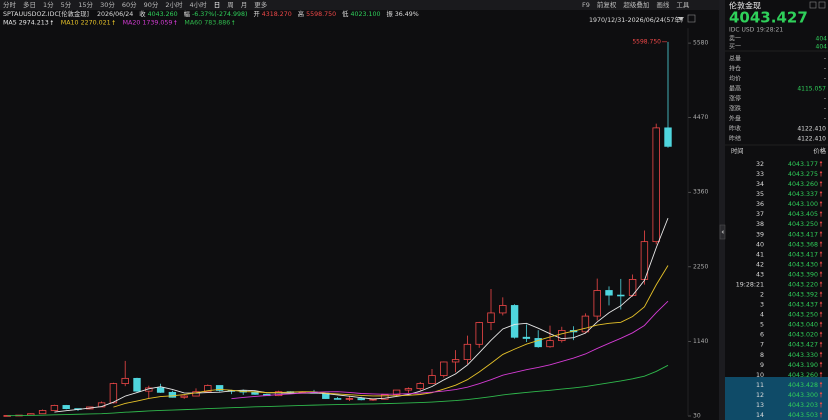  I want to click on trade-price: 4043.437, so click(803, 305).